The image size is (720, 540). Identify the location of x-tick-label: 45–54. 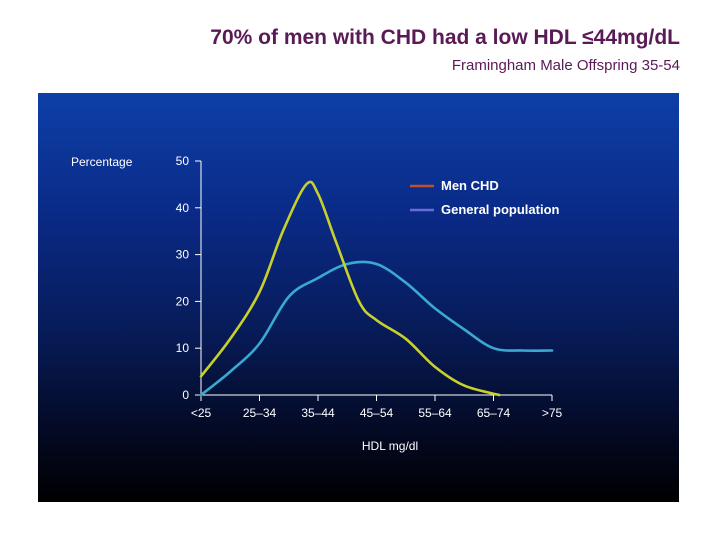
(377, 413).